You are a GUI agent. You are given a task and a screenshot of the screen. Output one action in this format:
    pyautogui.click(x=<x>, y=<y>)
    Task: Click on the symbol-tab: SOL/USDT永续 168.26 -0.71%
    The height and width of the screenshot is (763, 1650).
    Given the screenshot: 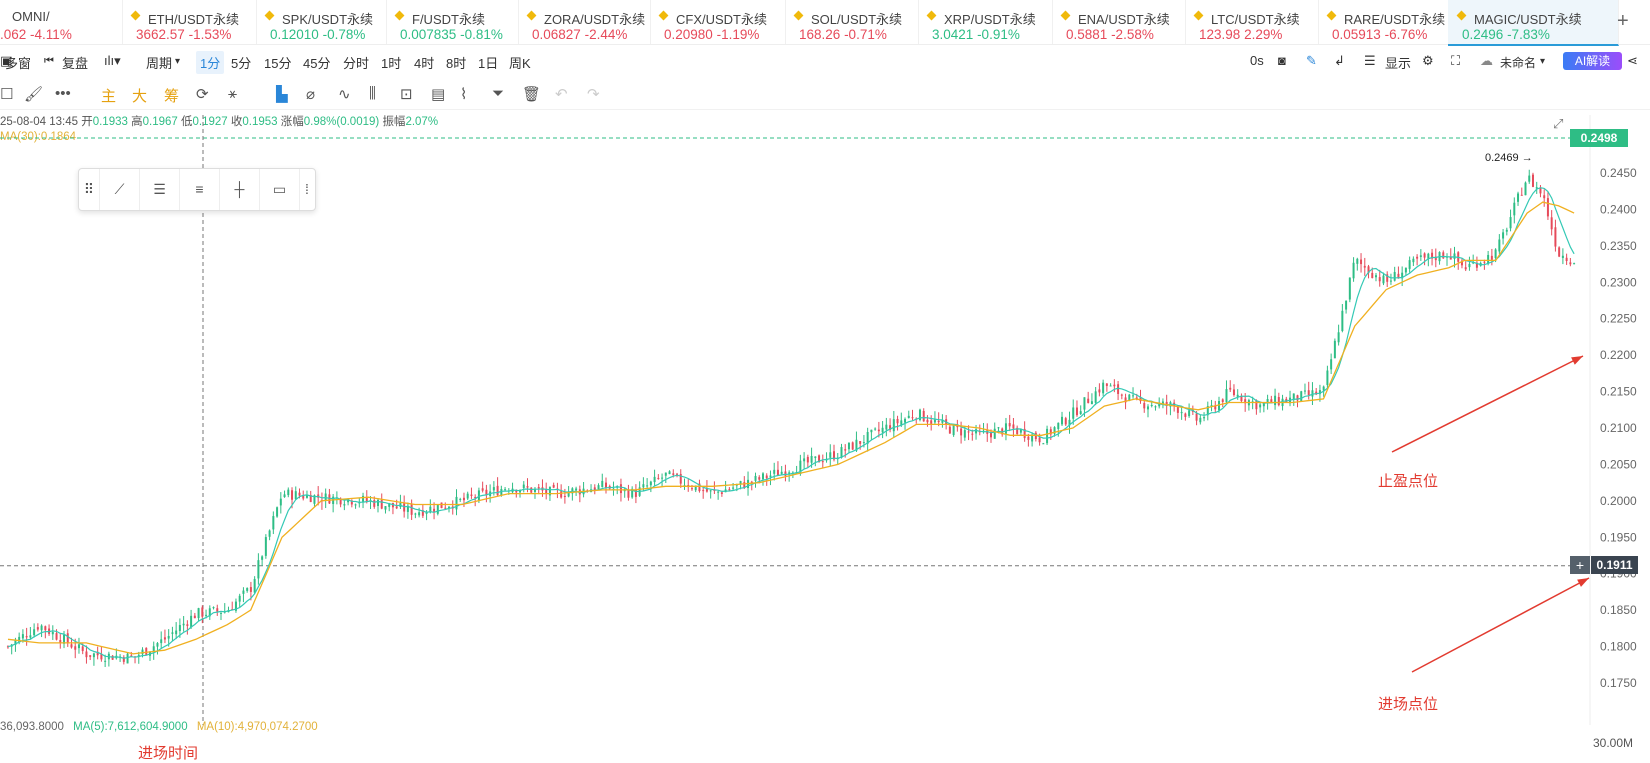 What is the action you would take?
    pyautogui.click(x=852, y=22)
    